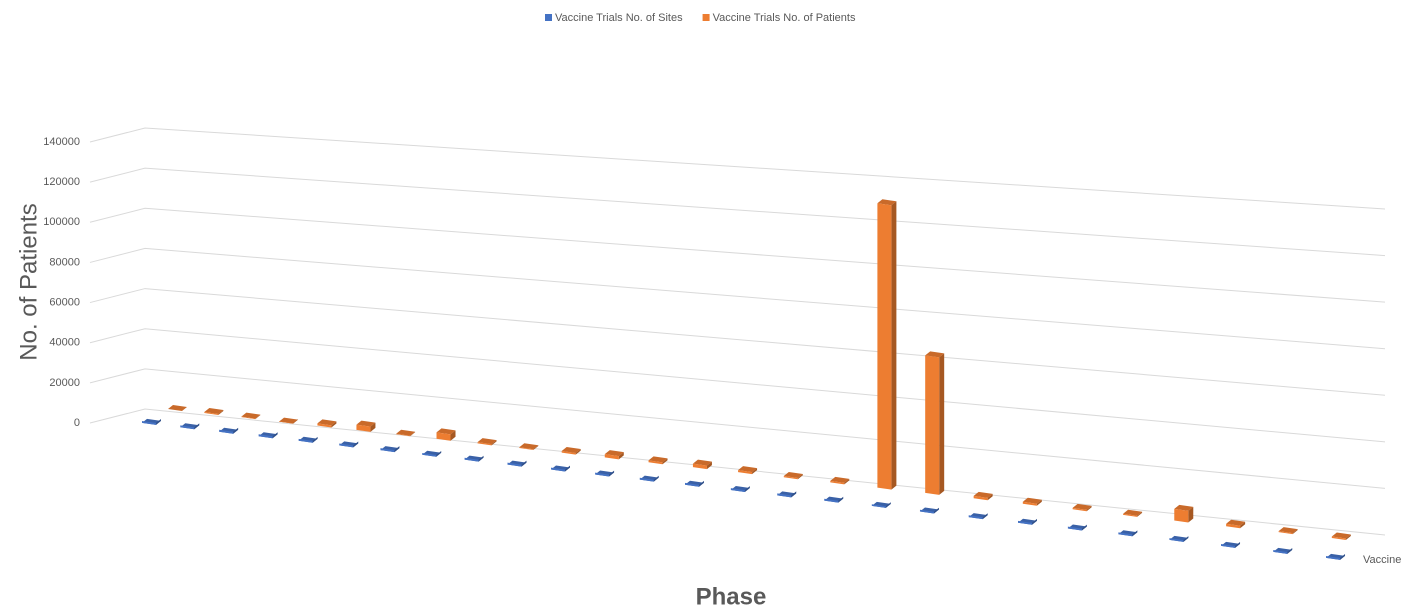 The width and height of the screenshot is (1416, 616). Describe the element at coordinates (731, 596) in the screenshot. I see `x-axis-title: Phase` at that location.